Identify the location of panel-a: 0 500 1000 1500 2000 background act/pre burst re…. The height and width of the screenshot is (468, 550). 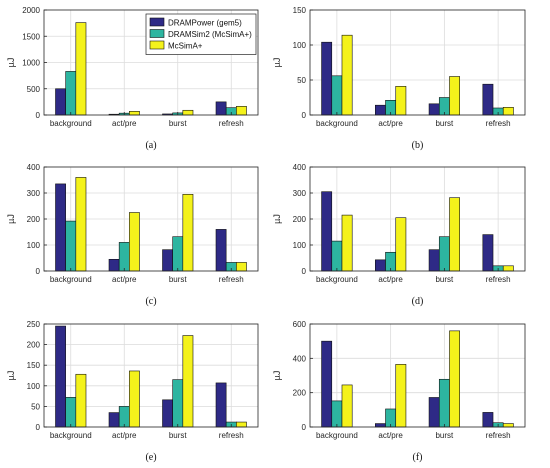
(132, 78).